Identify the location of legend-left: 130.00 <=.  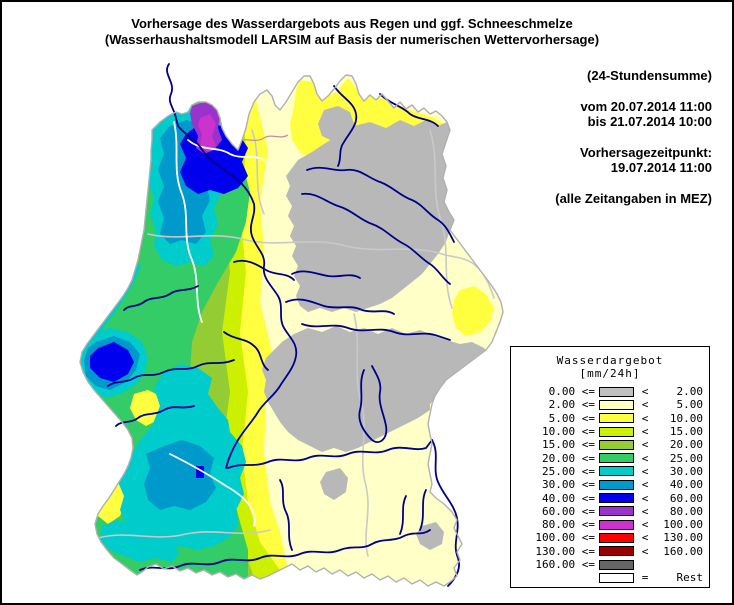
(565, 551).